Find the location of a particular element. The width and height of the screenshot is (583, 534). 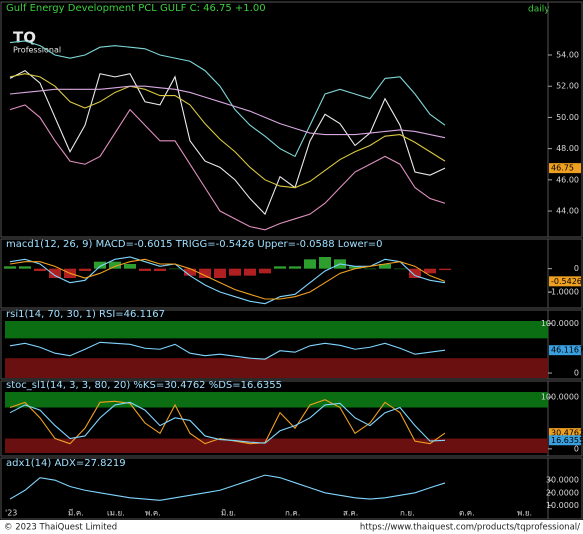

y-tick-label: 50.00 is located at coordinates (567, 117).